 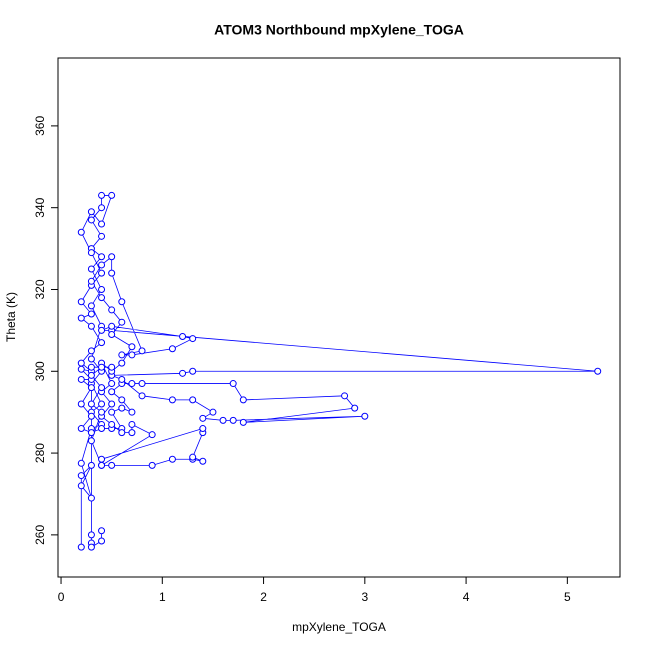 What do you see at coordinates (162, 597) in the screenshot?
I see `x-tick-label: 1` at bounding box center [162, 597].